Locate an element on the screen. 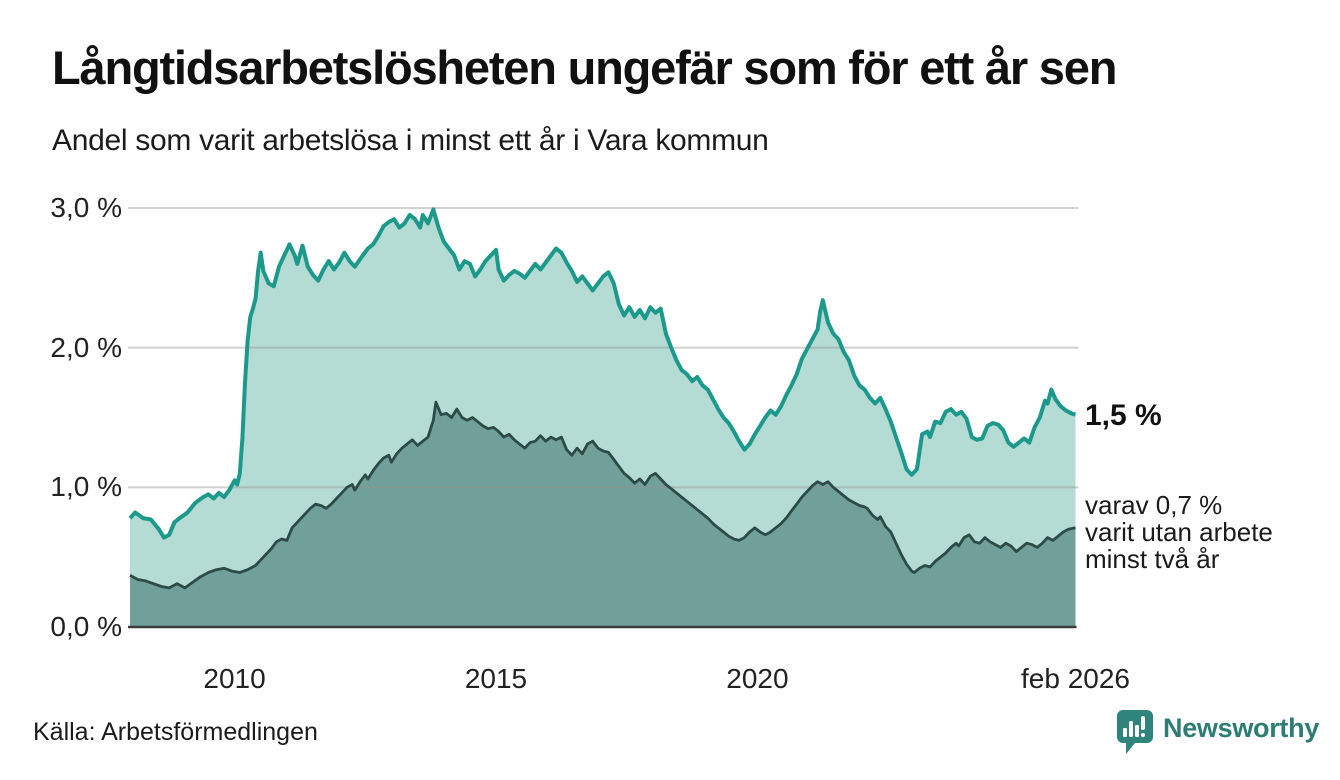  x-tick-label: feb 2026 is located at coordinates (1075, 678).